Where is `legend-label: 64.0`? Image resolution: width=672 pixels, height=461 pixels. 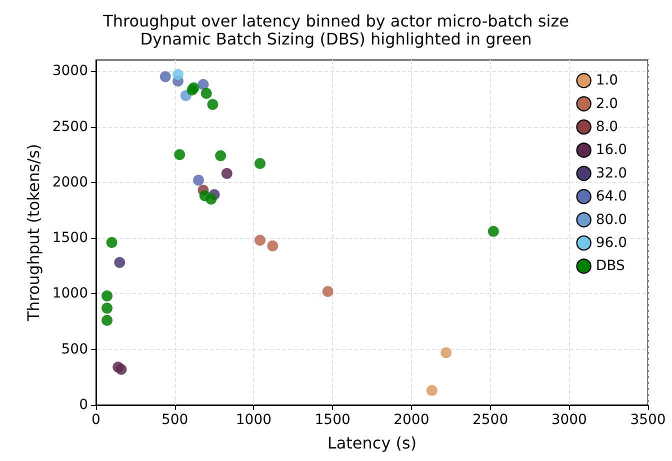
legend-label: 64.0 is located at coordinates (611, 196).